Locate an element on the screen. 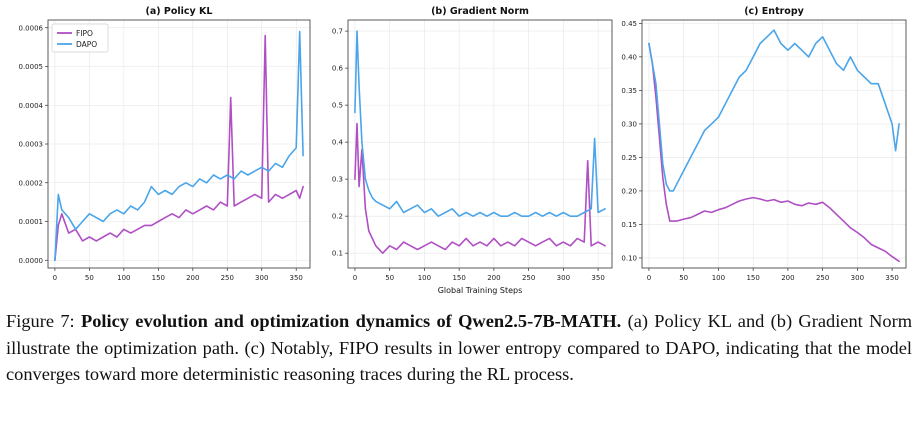 The height and width of the screenshot is (435, 920). y-tick-label: 0.4 is located at coordinates (338, 143).